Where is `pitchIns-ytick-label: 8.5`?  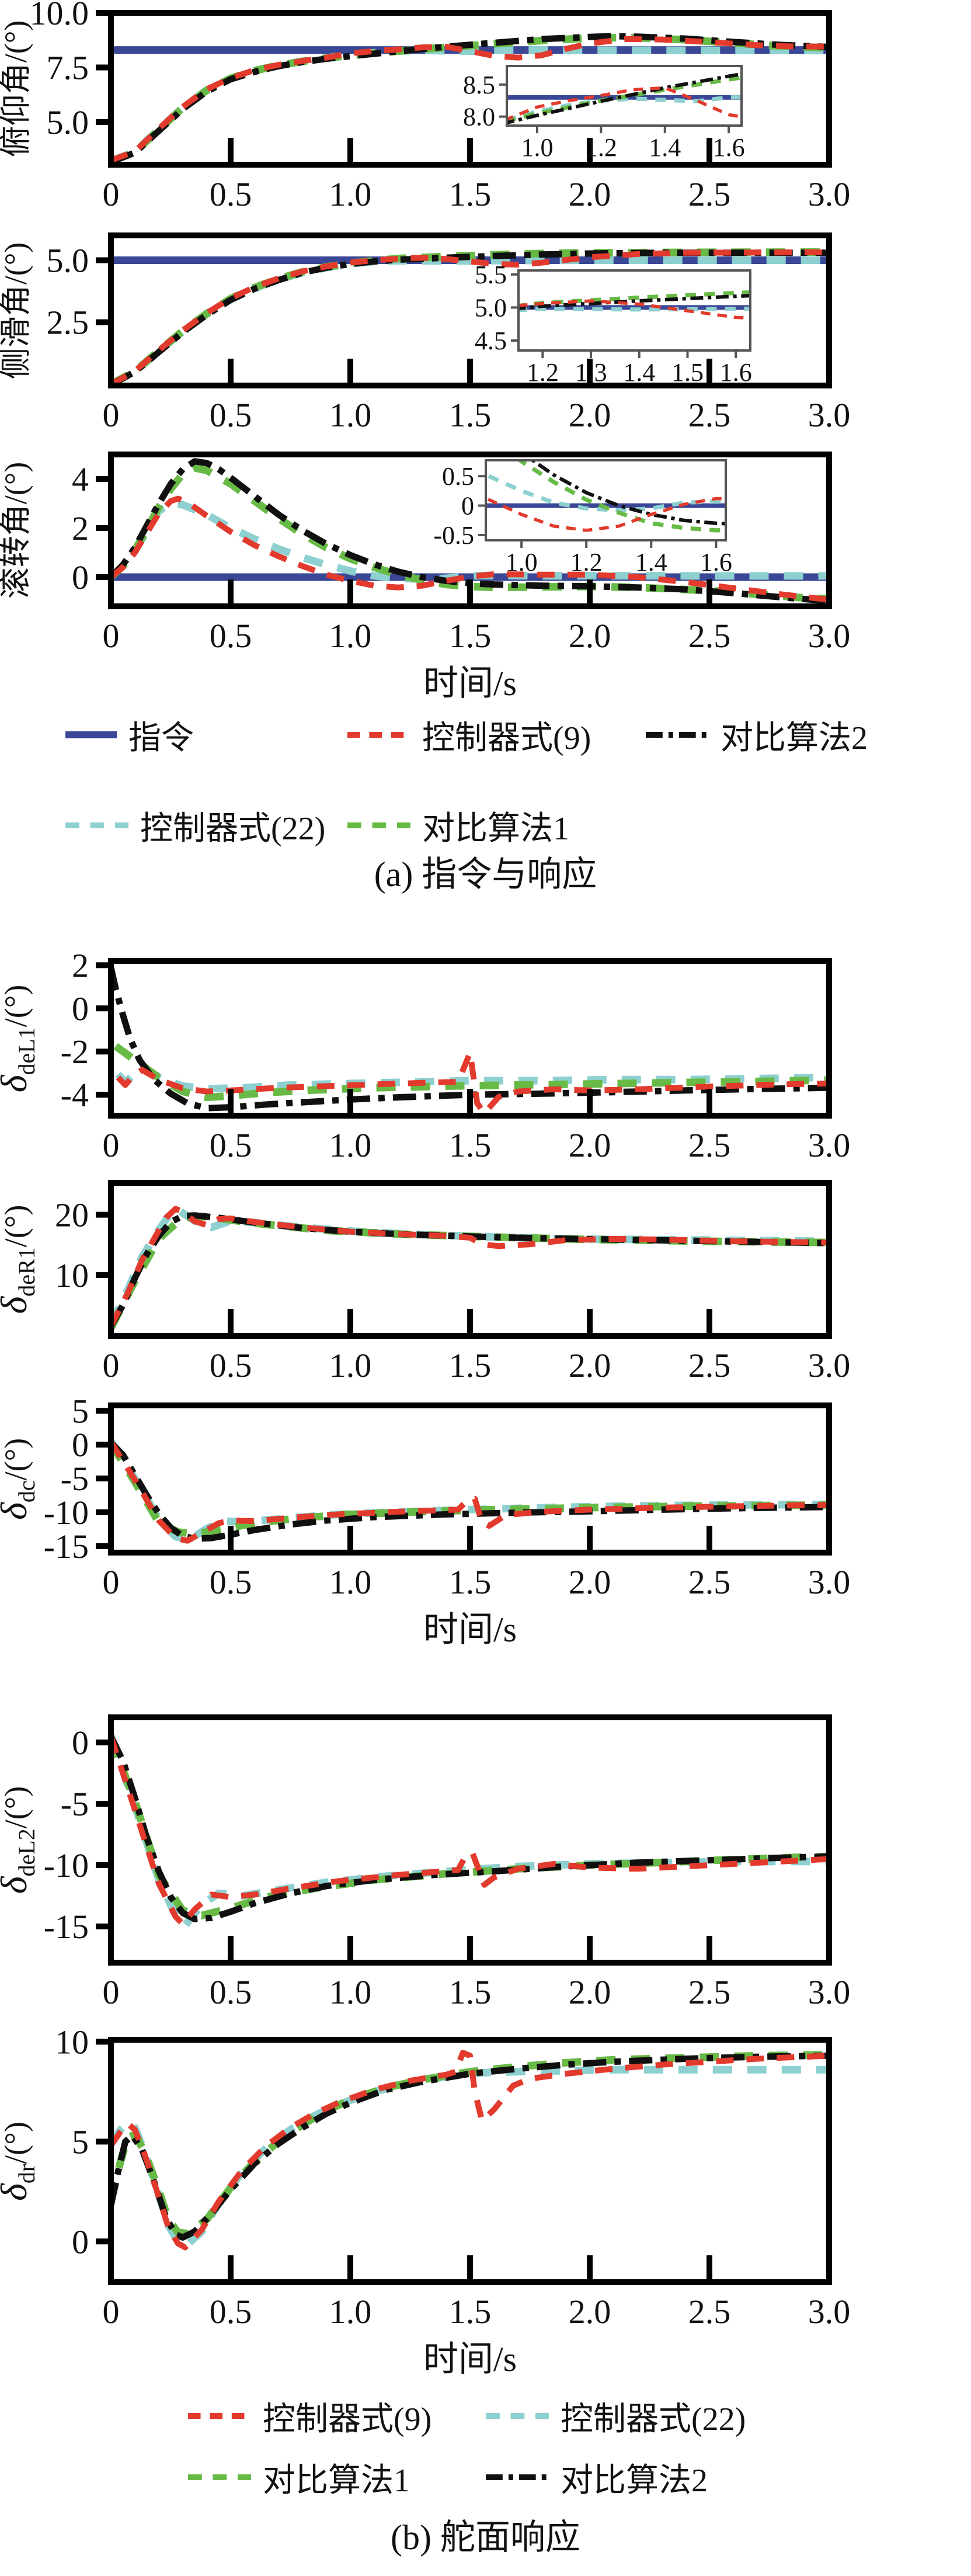
pitchIns-ytick-label: 8.5 is located at coordinates (479, 85).